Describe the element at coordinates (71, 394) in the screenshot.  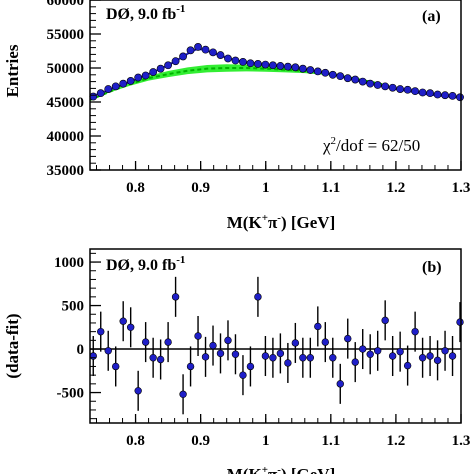
I see `y-tick-label: -500` at that location.